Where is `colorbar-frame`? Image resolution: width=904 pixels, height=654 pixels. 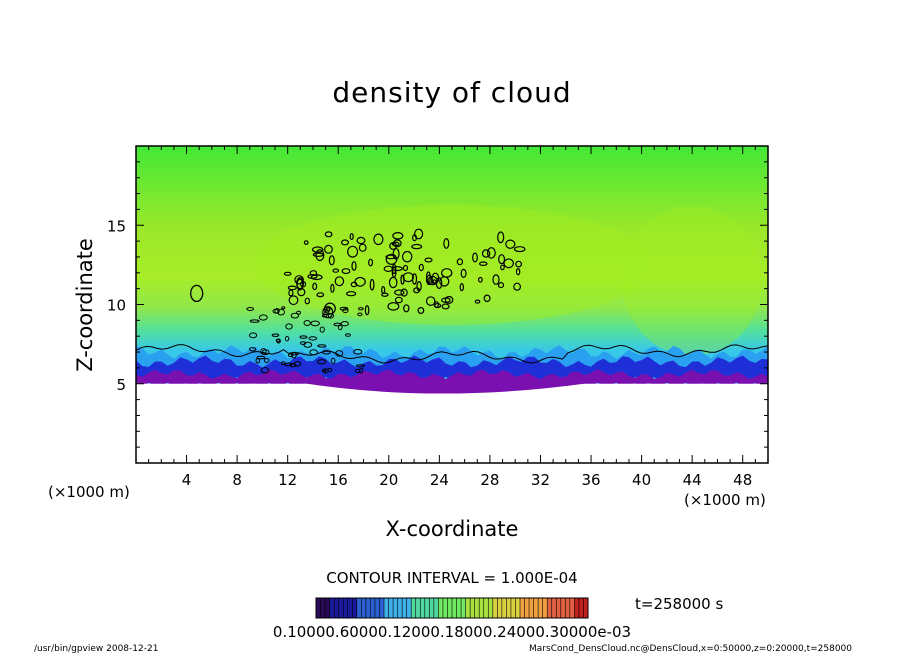 colorbar-frame is located at coordinates (452, 608).